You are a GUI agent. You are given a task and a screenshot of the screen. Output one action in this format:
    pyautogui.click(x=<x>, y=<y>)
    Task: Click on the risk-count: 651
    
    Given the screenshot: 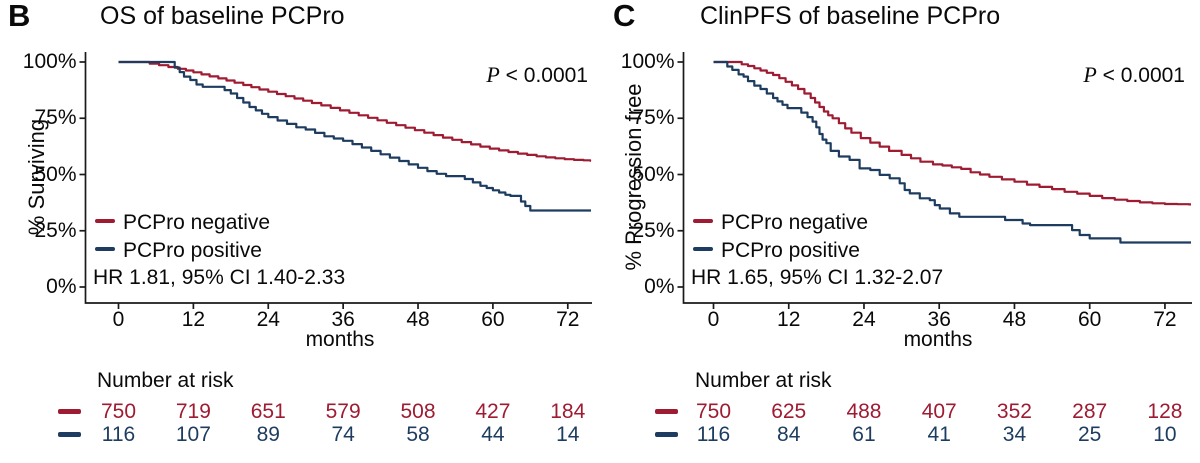 What is the action you would take?
    pyautogui.click(x=268, y=411)
    